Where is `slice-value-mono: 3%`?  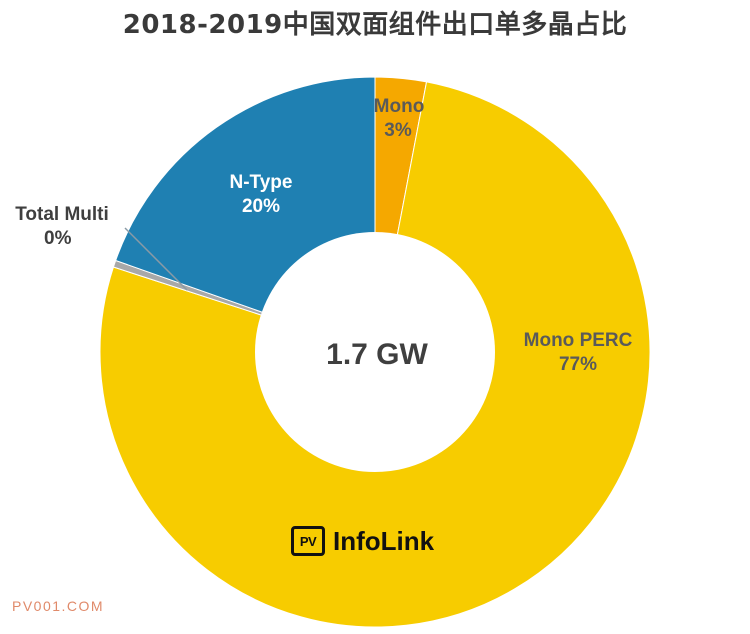
slice-value-mono: 3% is located at coordinates (398, 130).